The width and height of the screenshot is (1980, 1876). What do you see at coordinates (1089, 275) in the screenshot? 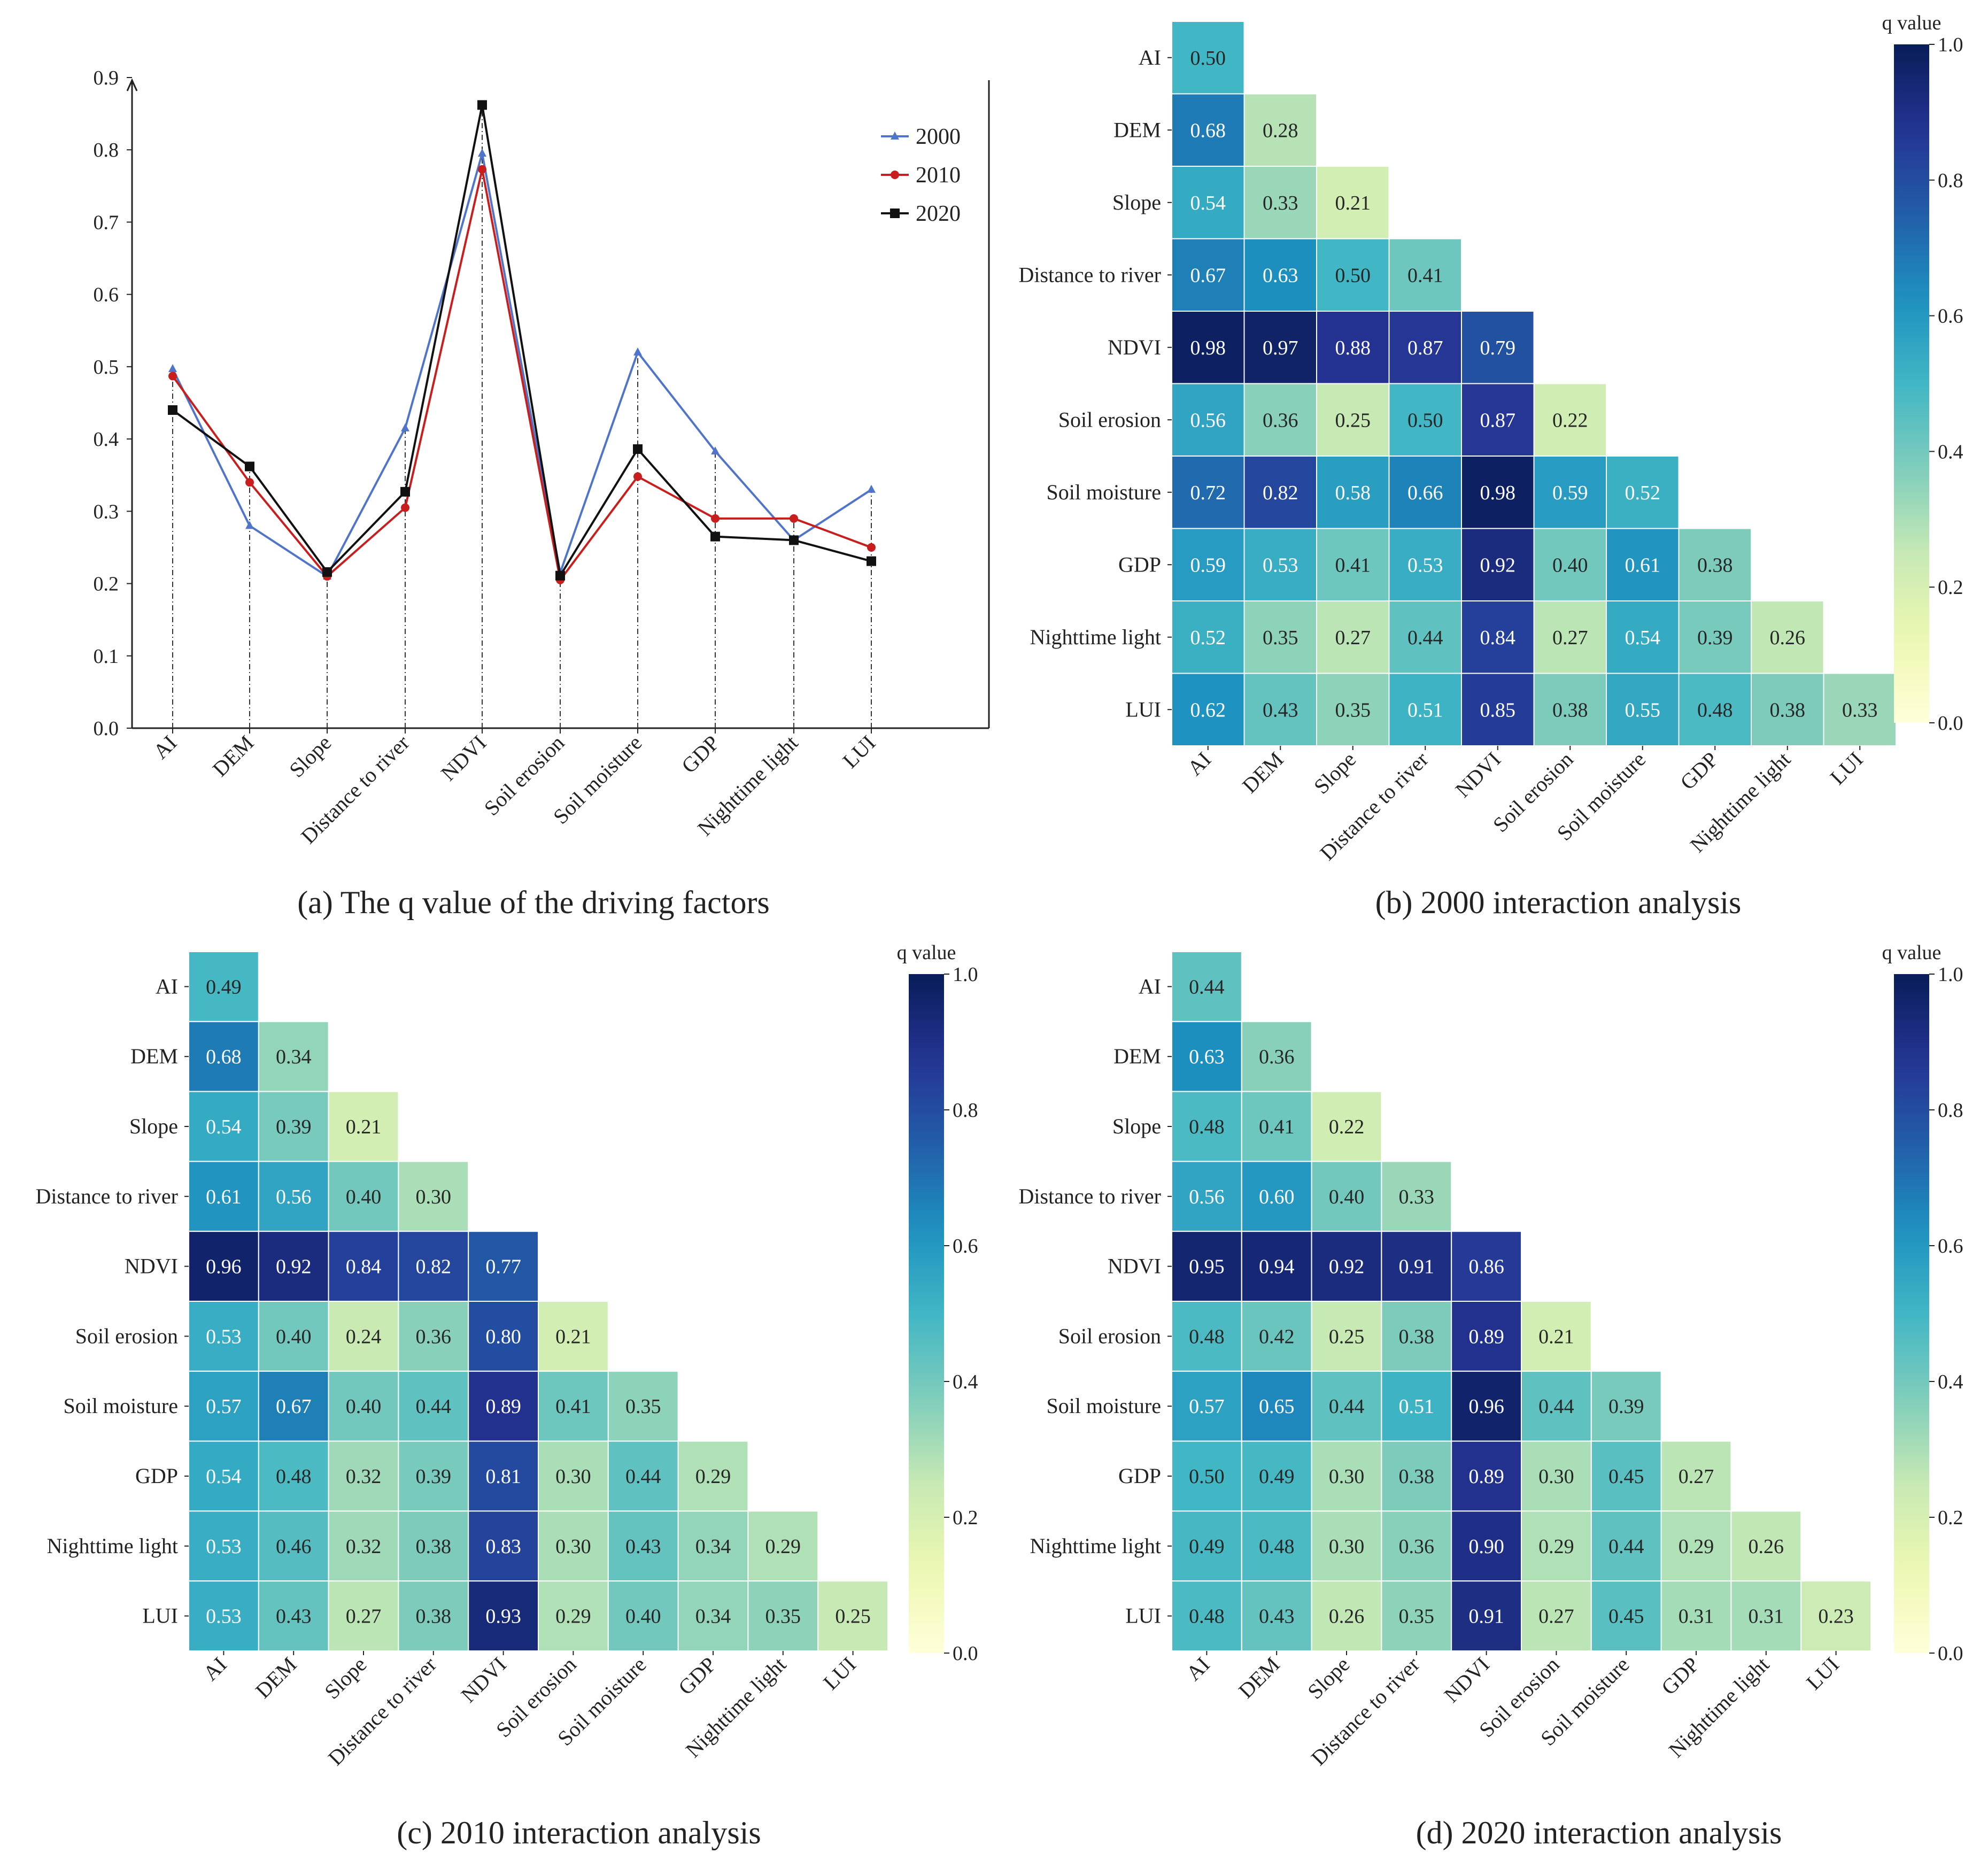
I see `y-label: Distance to river` at bounding box center [1089, 275].